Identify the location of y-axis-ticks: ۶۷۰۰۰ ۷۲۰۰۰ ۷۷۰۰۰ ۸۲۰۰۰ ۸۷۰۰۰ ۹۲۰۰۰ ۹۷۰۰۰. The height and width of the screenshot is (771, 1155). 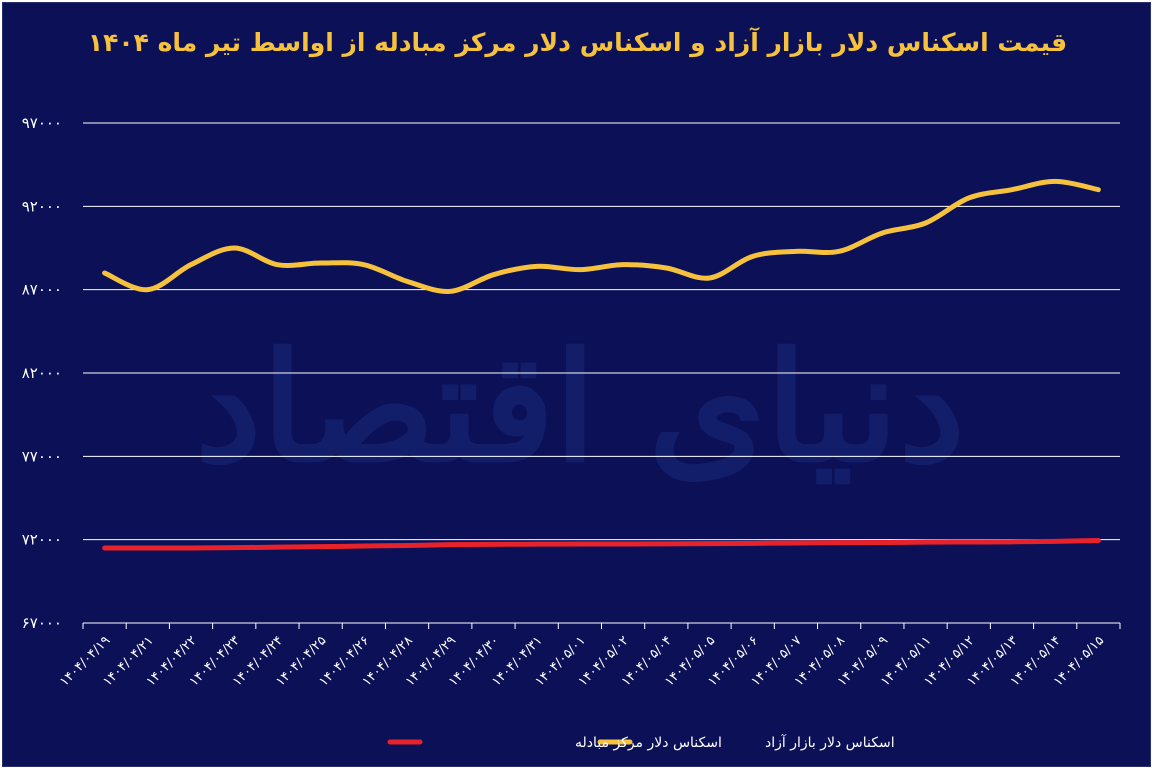
(42, 373).